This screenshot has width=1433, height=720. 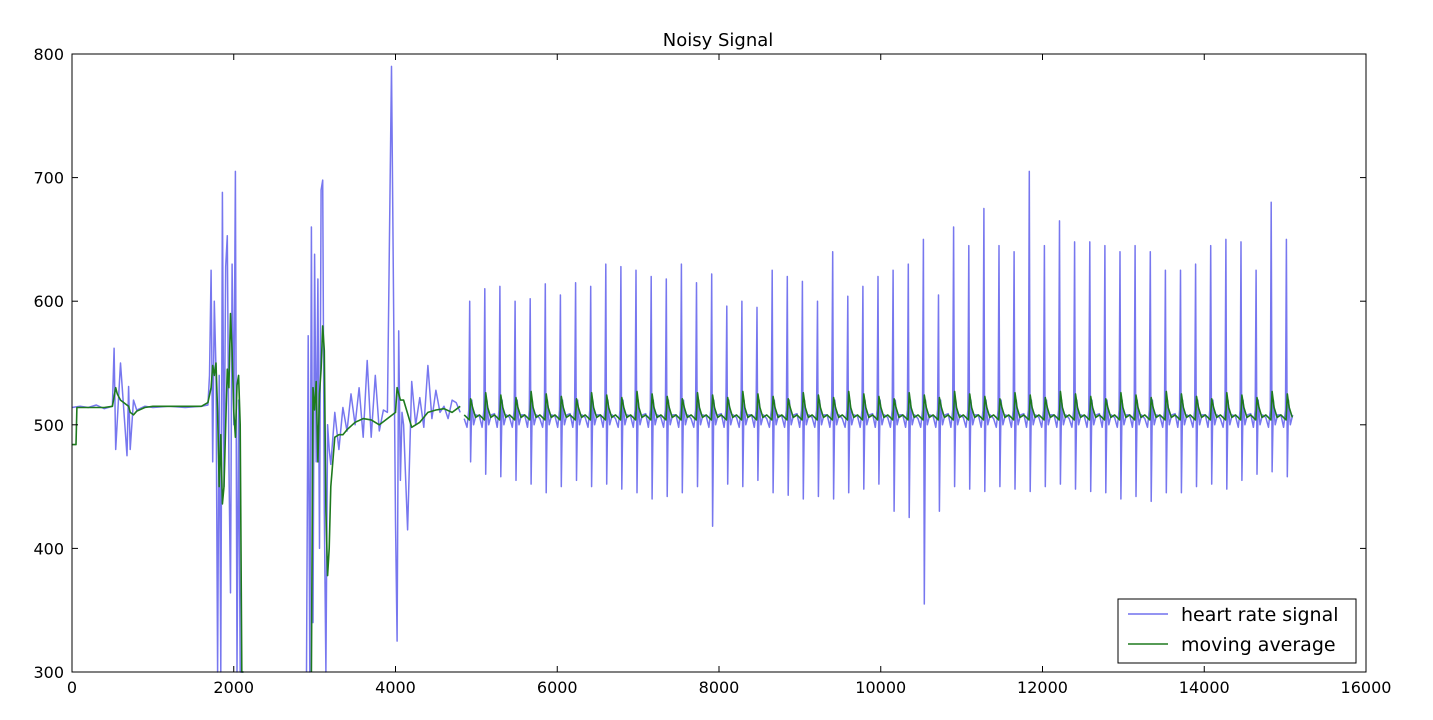 What do you see at coordinates (1204, 687) in the screenshot?
I see `x-tick-label: 14000` at bounding box center [1204, 687].